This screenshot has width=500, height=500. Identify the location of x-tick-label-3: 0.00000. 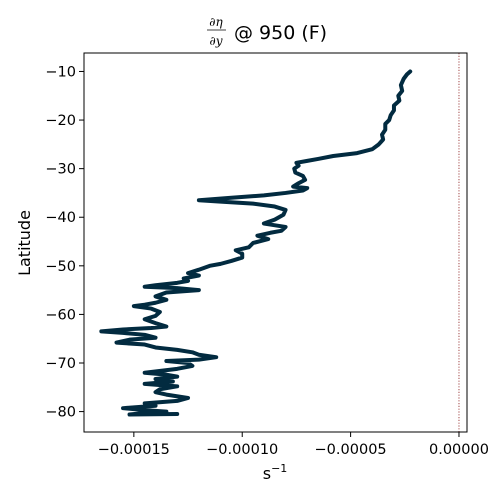
(459, 450).